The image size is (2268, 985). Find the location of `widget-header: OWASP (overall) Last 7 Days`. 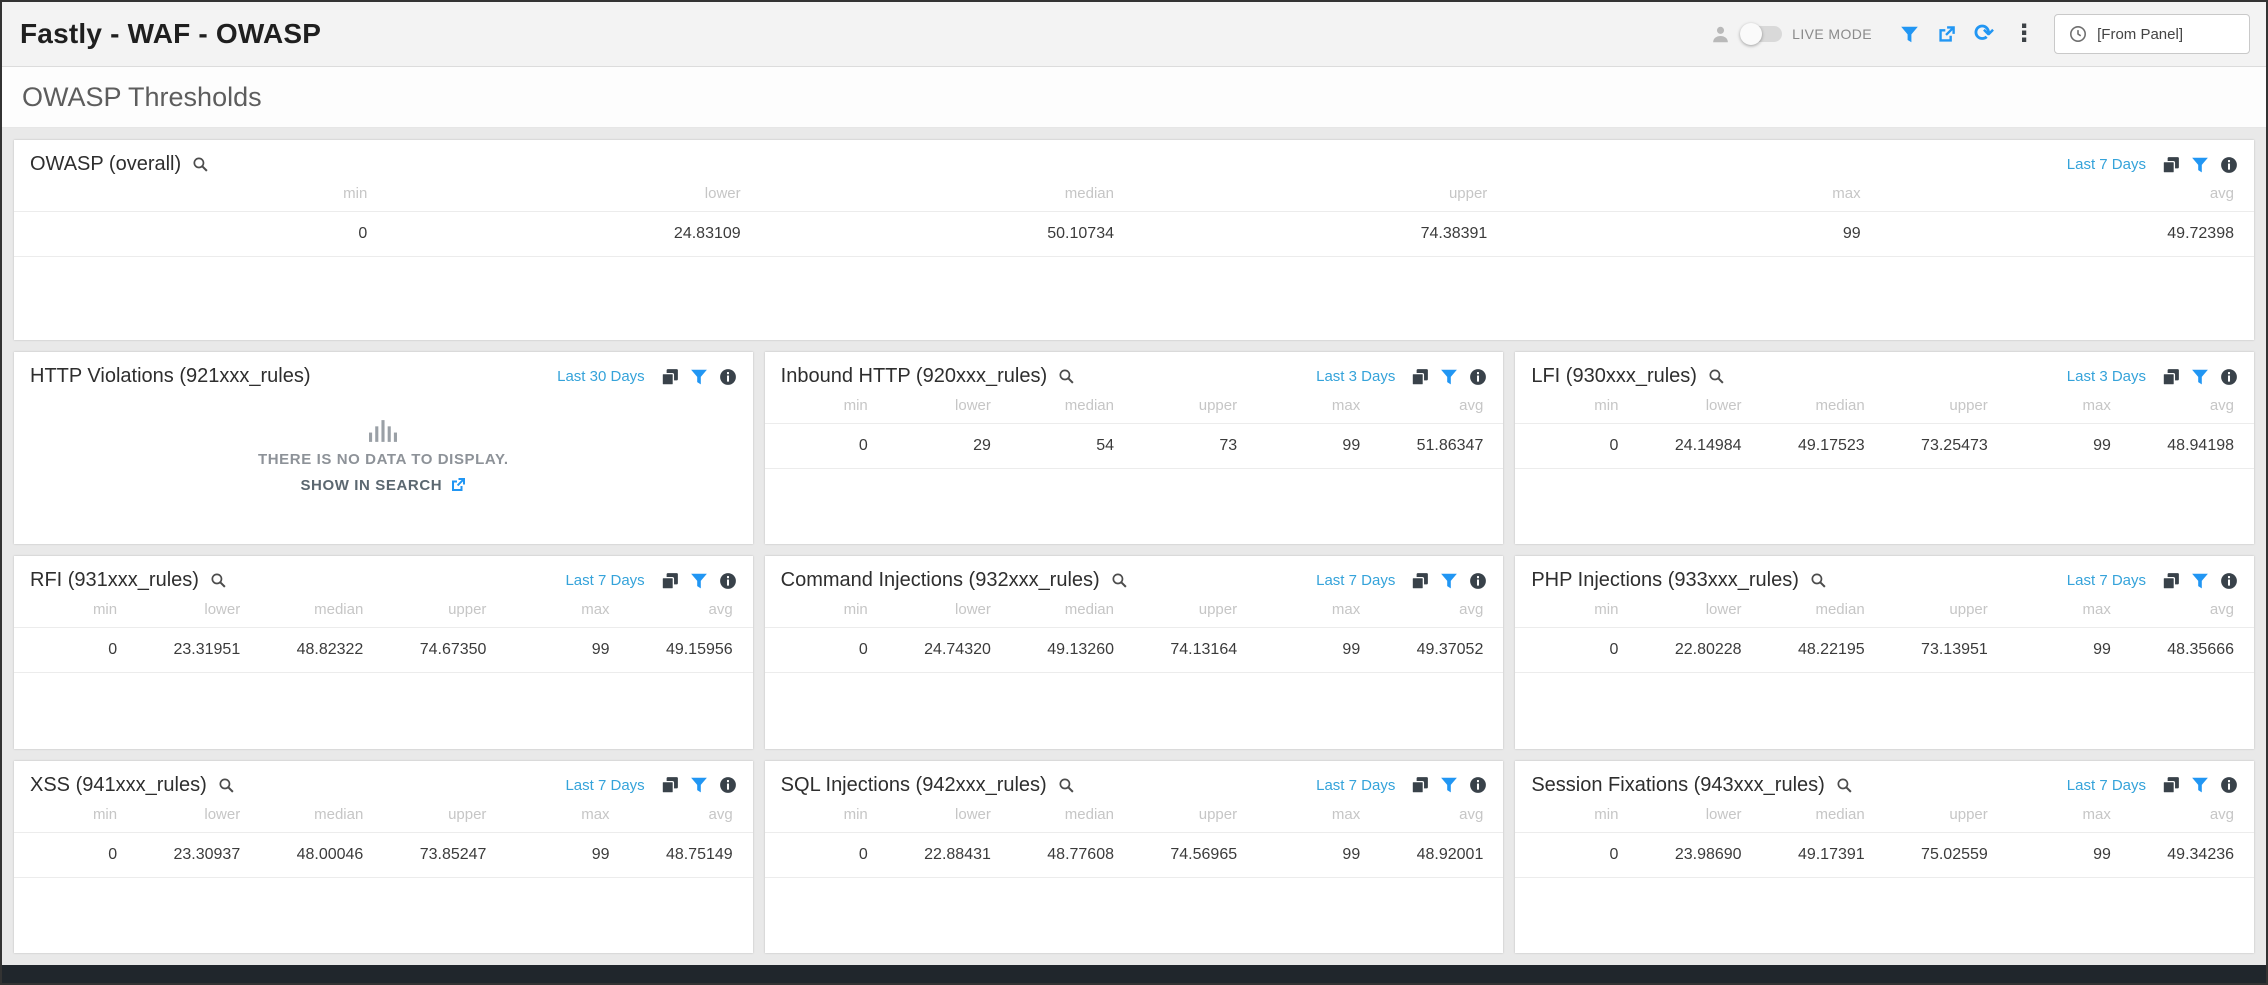

widget-header: OWASP (overall) Last 7 Days is located at coordinates (1134, 161).